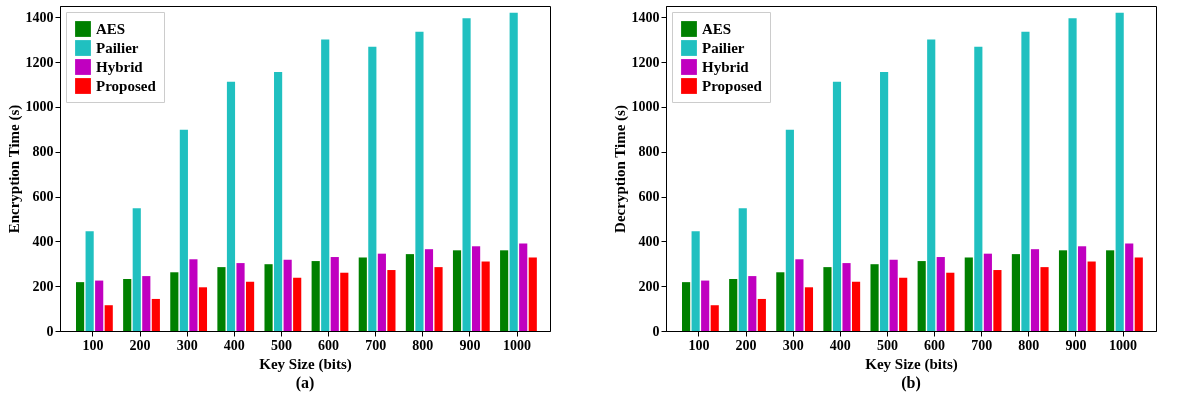 The width and height of the screenshot is (1188, 406). I want to click on x-tick-label: 1000, so click(517, 345).